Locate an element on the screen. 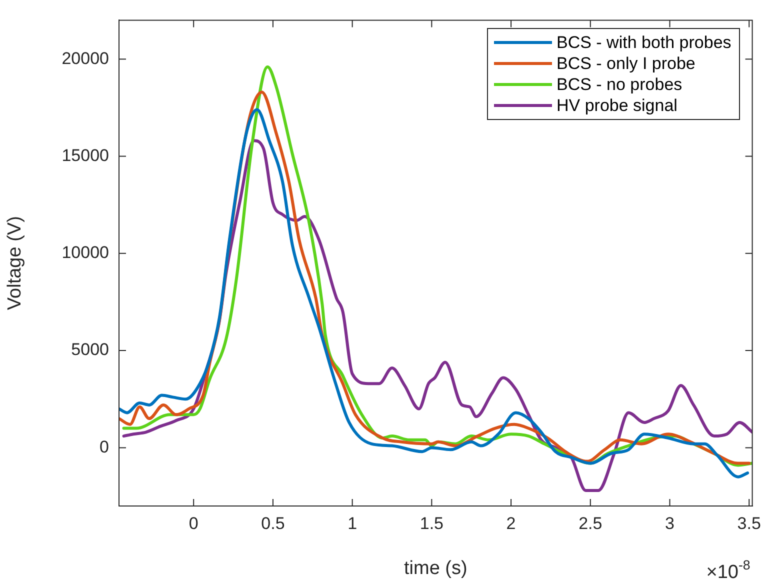  legend-label: BCS - only I probe is located at coordinates (626, 64).